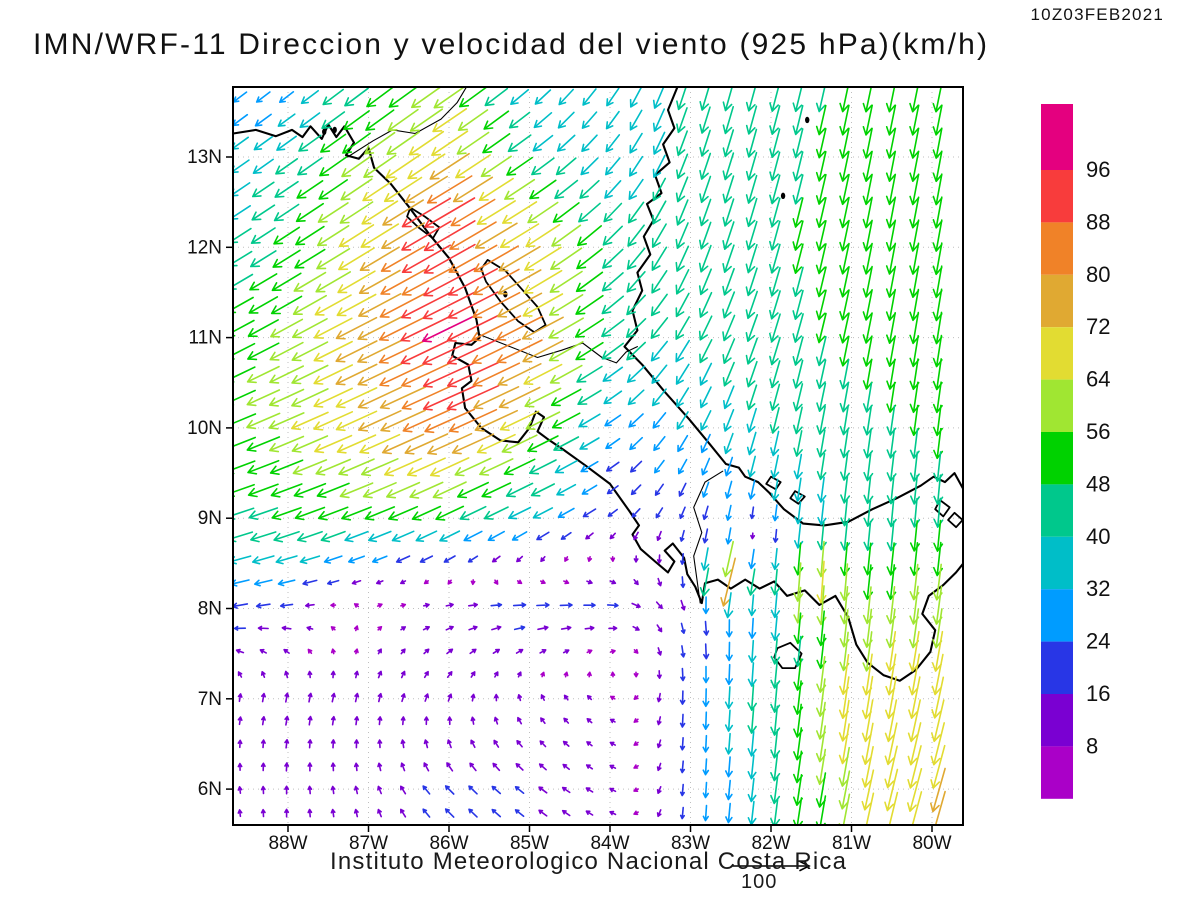 This screenshot has height=900, width=1200. What do you see at coordinates (210, 699) in the screenshot?
I see `lat-axis-label: 7N` at bounding box center [210, 699].